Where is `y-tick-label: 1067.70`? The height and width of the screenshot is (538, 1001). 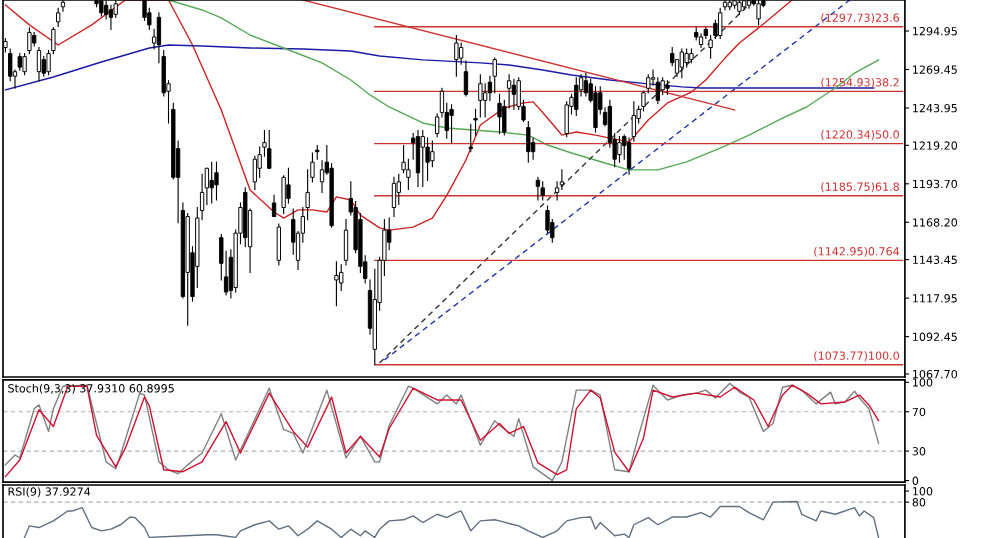 y-tick-label: 1067.70 is located at coordinates (935, 374).